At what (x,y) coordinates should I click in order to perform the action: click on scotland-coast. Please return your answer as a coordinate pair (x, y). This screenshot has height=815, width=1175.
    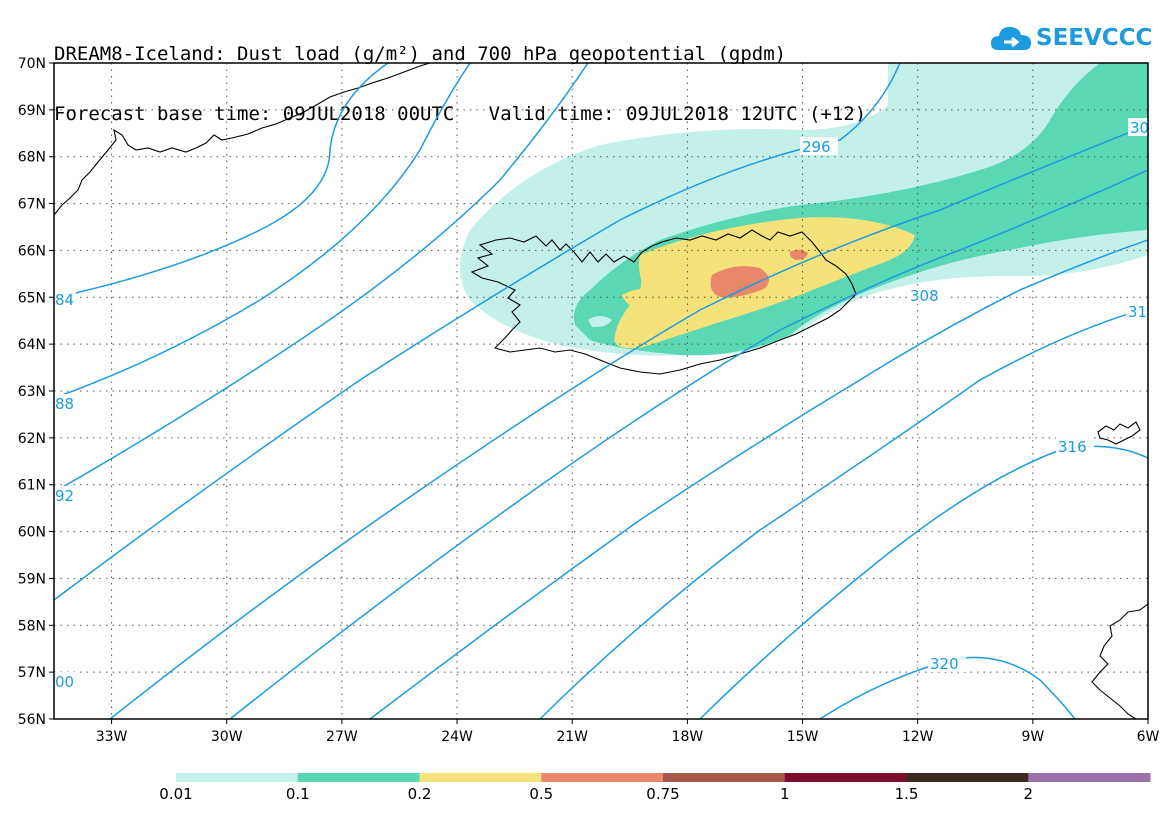
    Looking at the image, I should click on (1119, 661).